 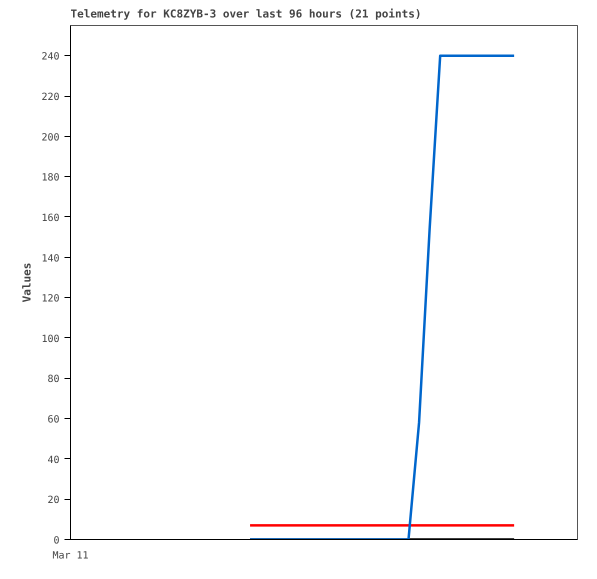 What do you see at coordinates (50, 98) in the screenshot?
I see `y-tick-label: 220` at bounding box center [50, 98].